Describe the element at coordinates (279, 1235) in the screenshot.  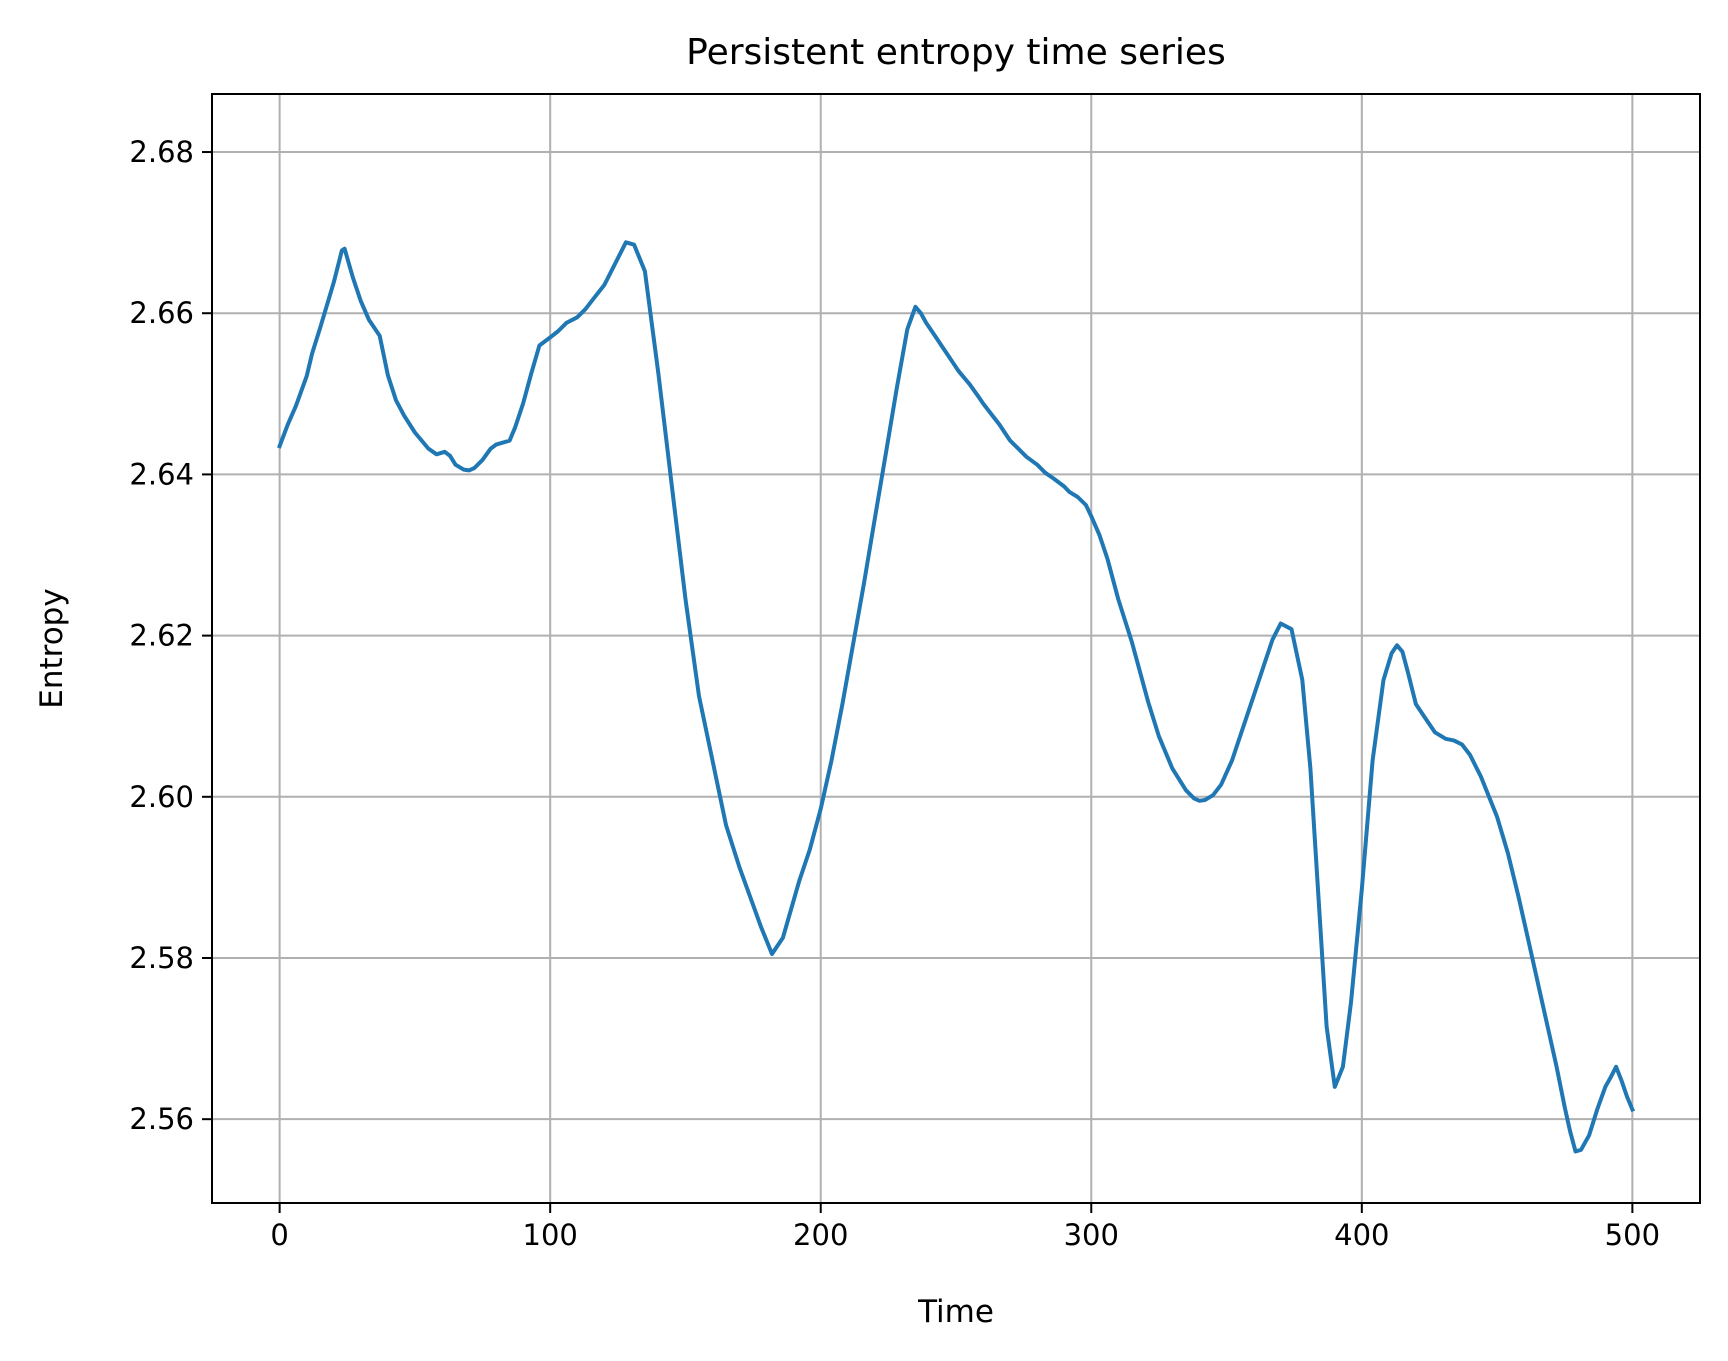
I see `x-tick-label: 0` at that location.